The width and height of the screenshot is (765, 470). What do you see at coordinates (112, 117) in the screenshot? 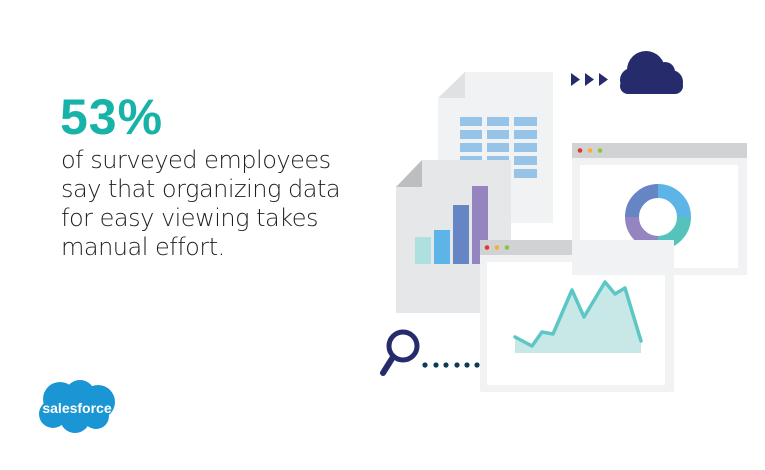
I see `headline-stat: 53%` at bounding box center [112, 117].